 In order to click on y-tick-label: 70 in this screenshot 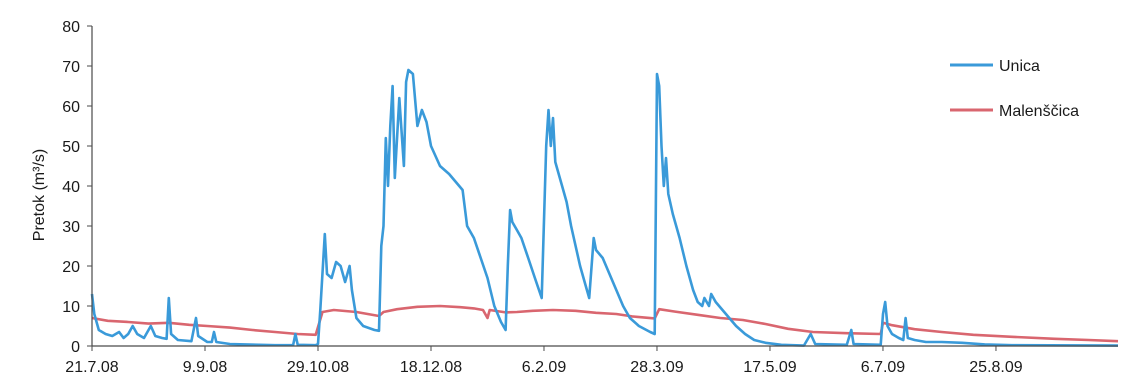, I will do `click(71, 67)`.